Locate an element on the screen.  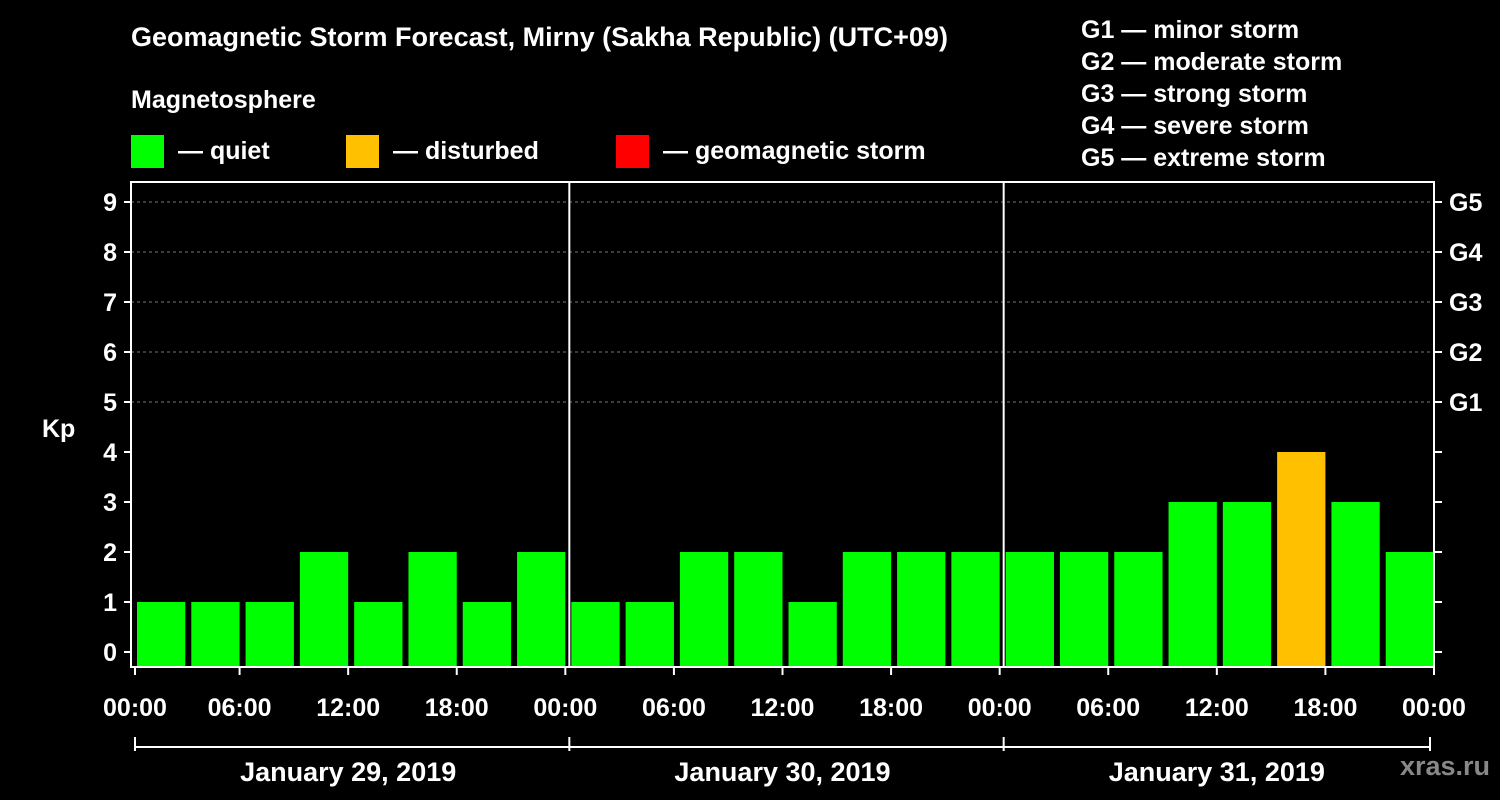
y-tick-label: 0 is located at coordinates (110, 653).